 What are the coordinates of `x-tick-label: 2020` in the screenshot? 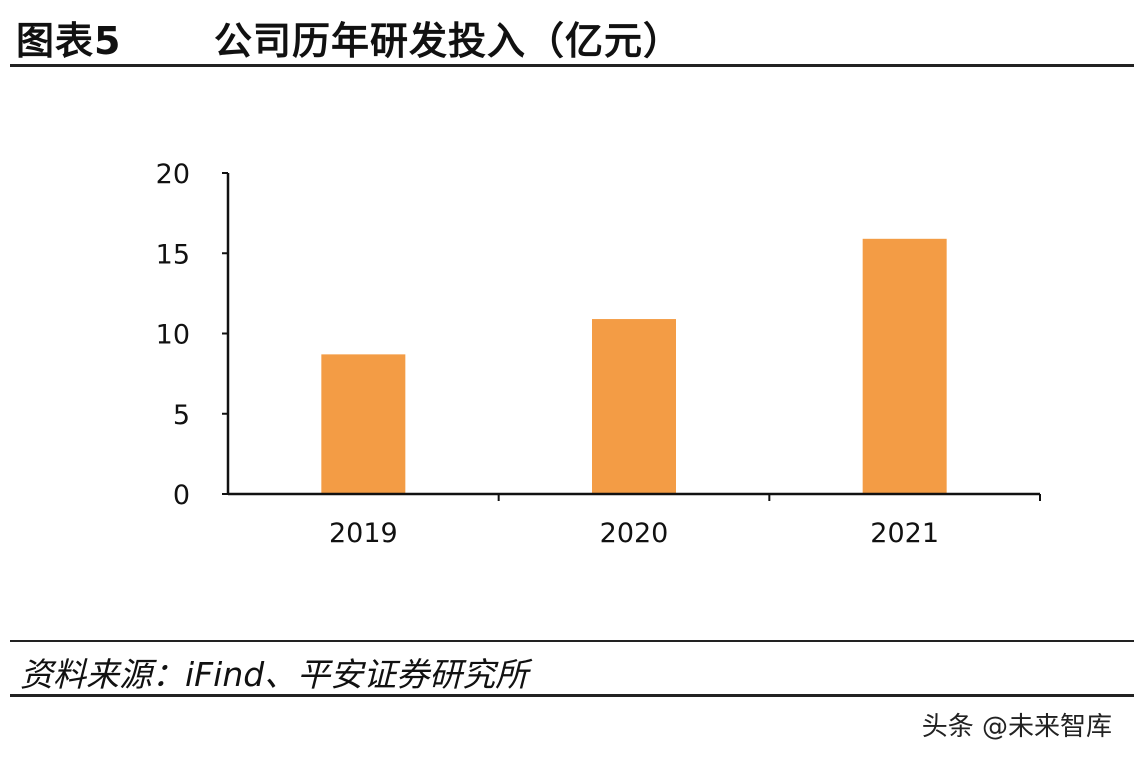 It's located at (634, 533).